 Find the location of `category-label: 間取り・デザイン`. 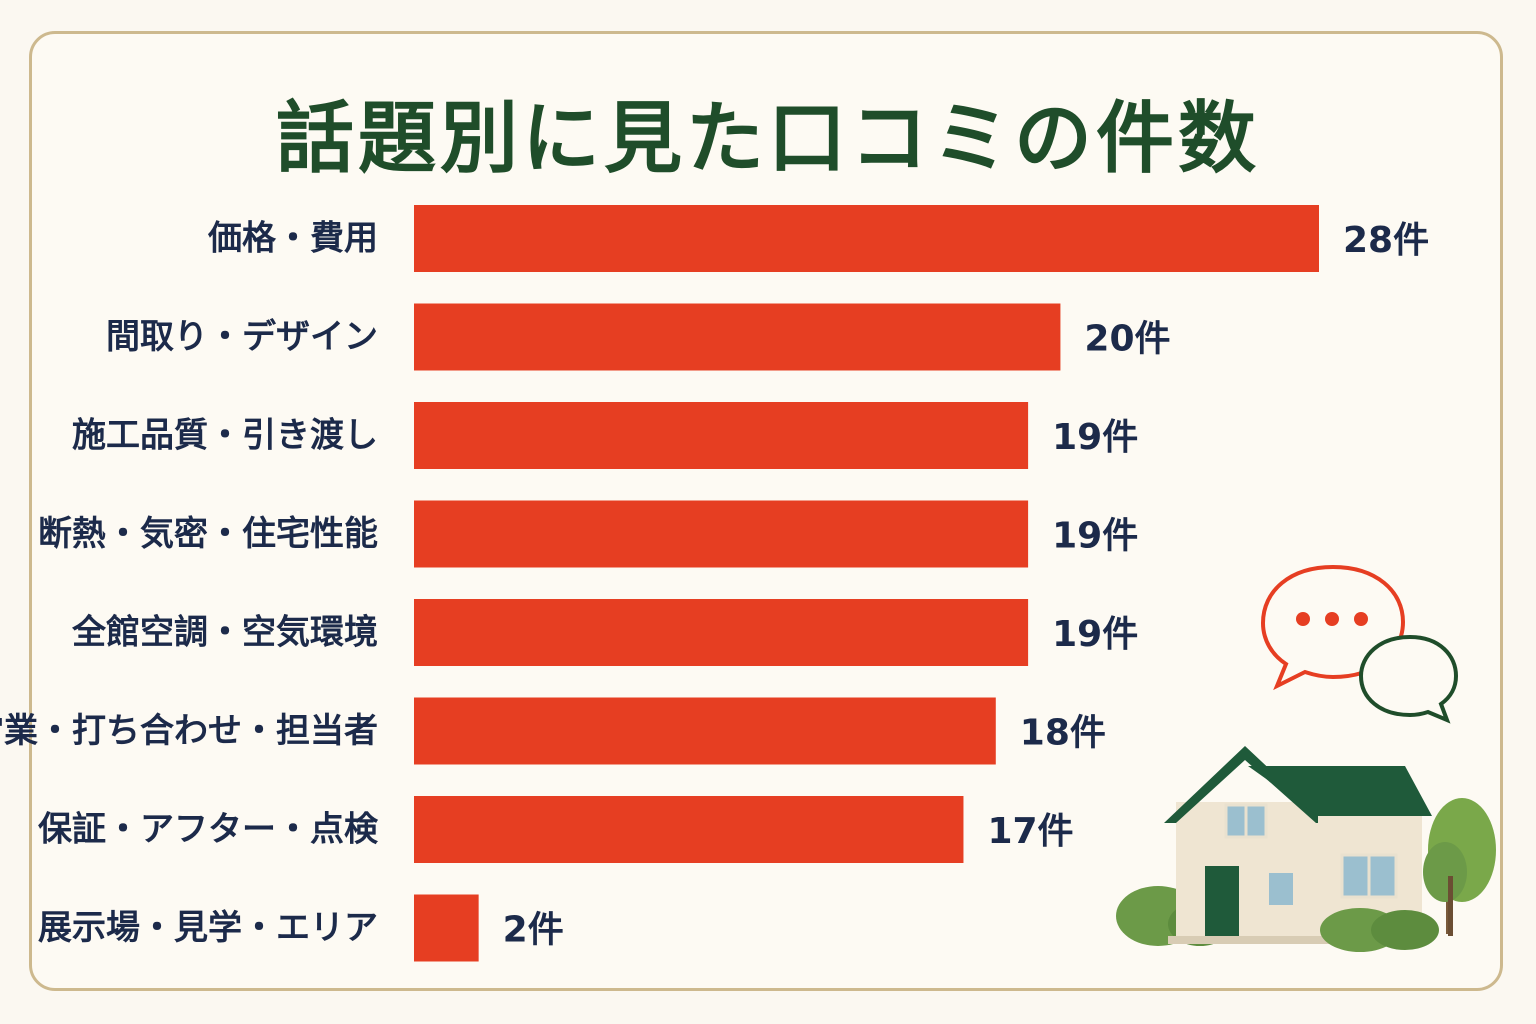

category-label: 間取り・デザイン is located at coordinates (242, 337).